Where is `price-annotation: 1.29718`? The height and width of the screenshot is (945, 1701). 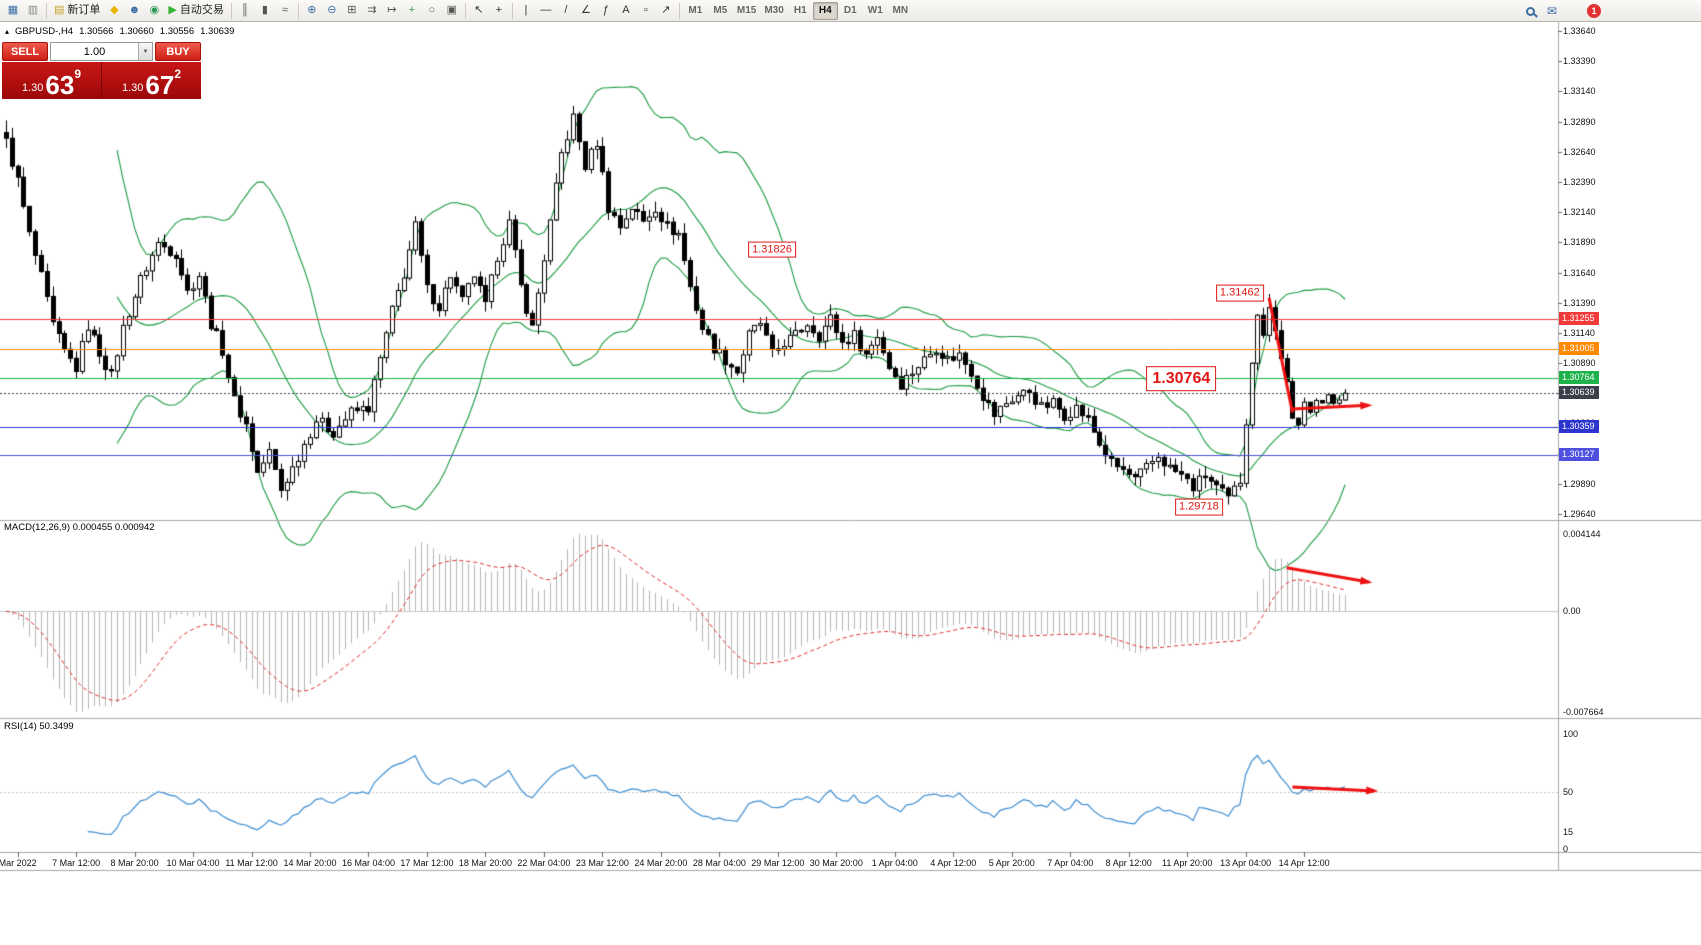
price-annotation: 1.29718 is located at coordinates (1198, 507).